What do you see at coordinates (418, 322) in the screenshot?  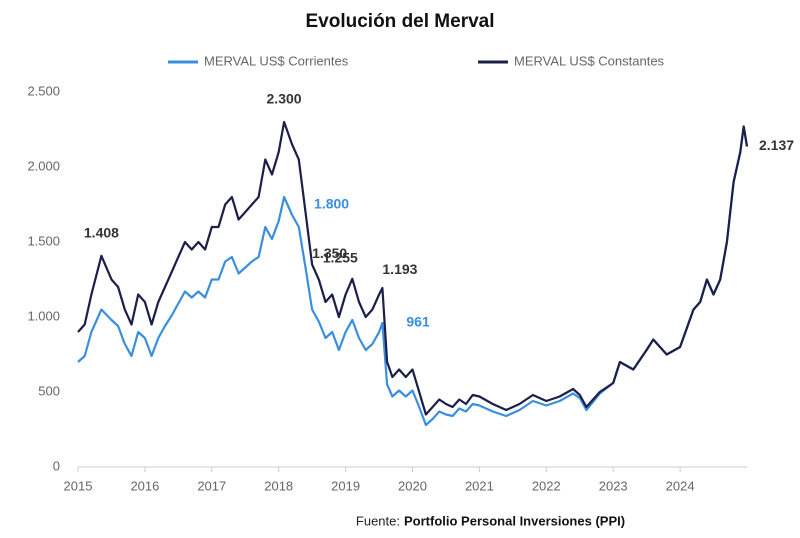 I see `data-label: 961` at bounding box center [418, 322].